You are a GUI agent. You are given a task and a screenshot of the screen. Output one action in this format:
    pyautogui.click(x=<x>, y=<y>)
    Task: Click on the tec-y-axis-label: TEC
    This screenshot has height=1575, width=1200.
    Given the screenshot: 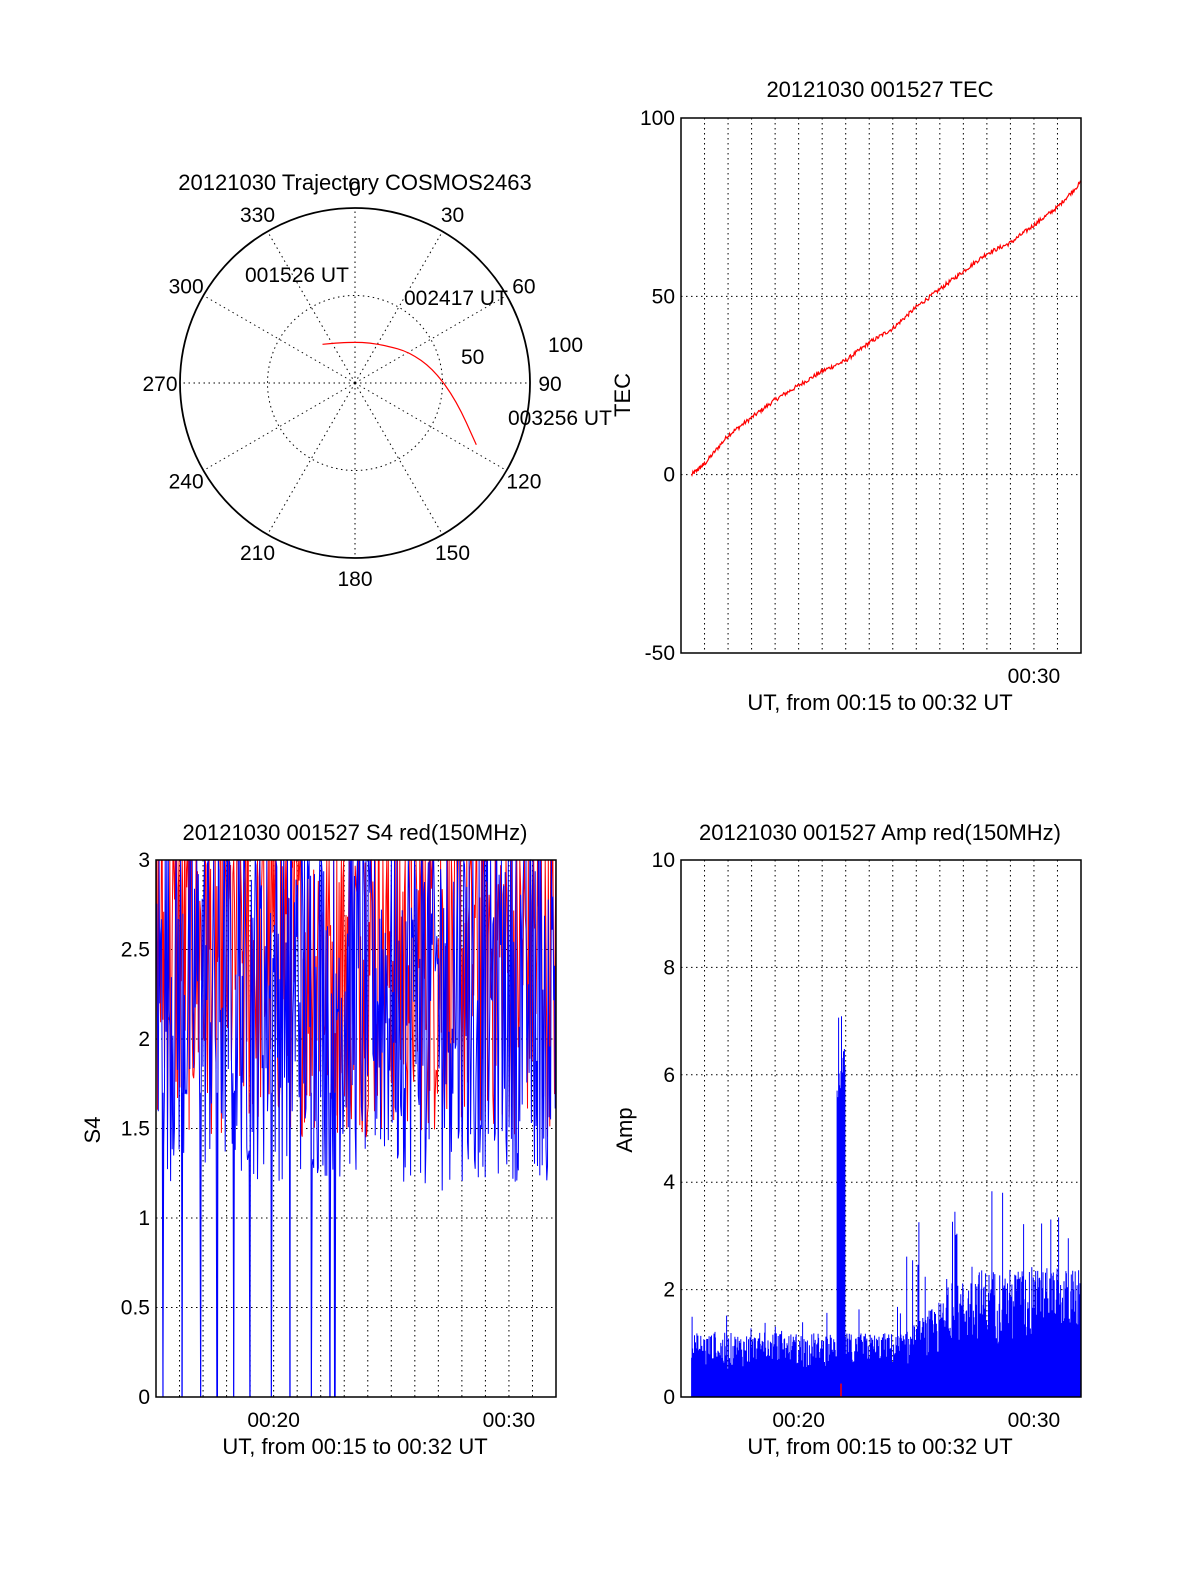 What is the action you would take?
    pyautogui.click(x=622, y=395)
    